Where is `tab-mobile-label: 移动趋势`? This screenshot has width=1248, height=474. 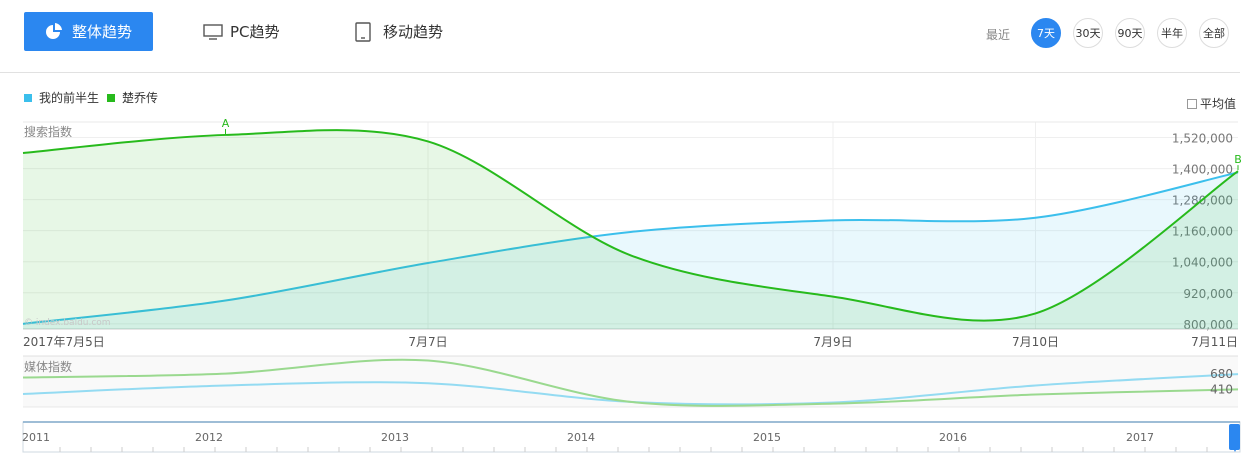
tab-mobile-label: 移动趋势 is located at coordinates (413, 32).